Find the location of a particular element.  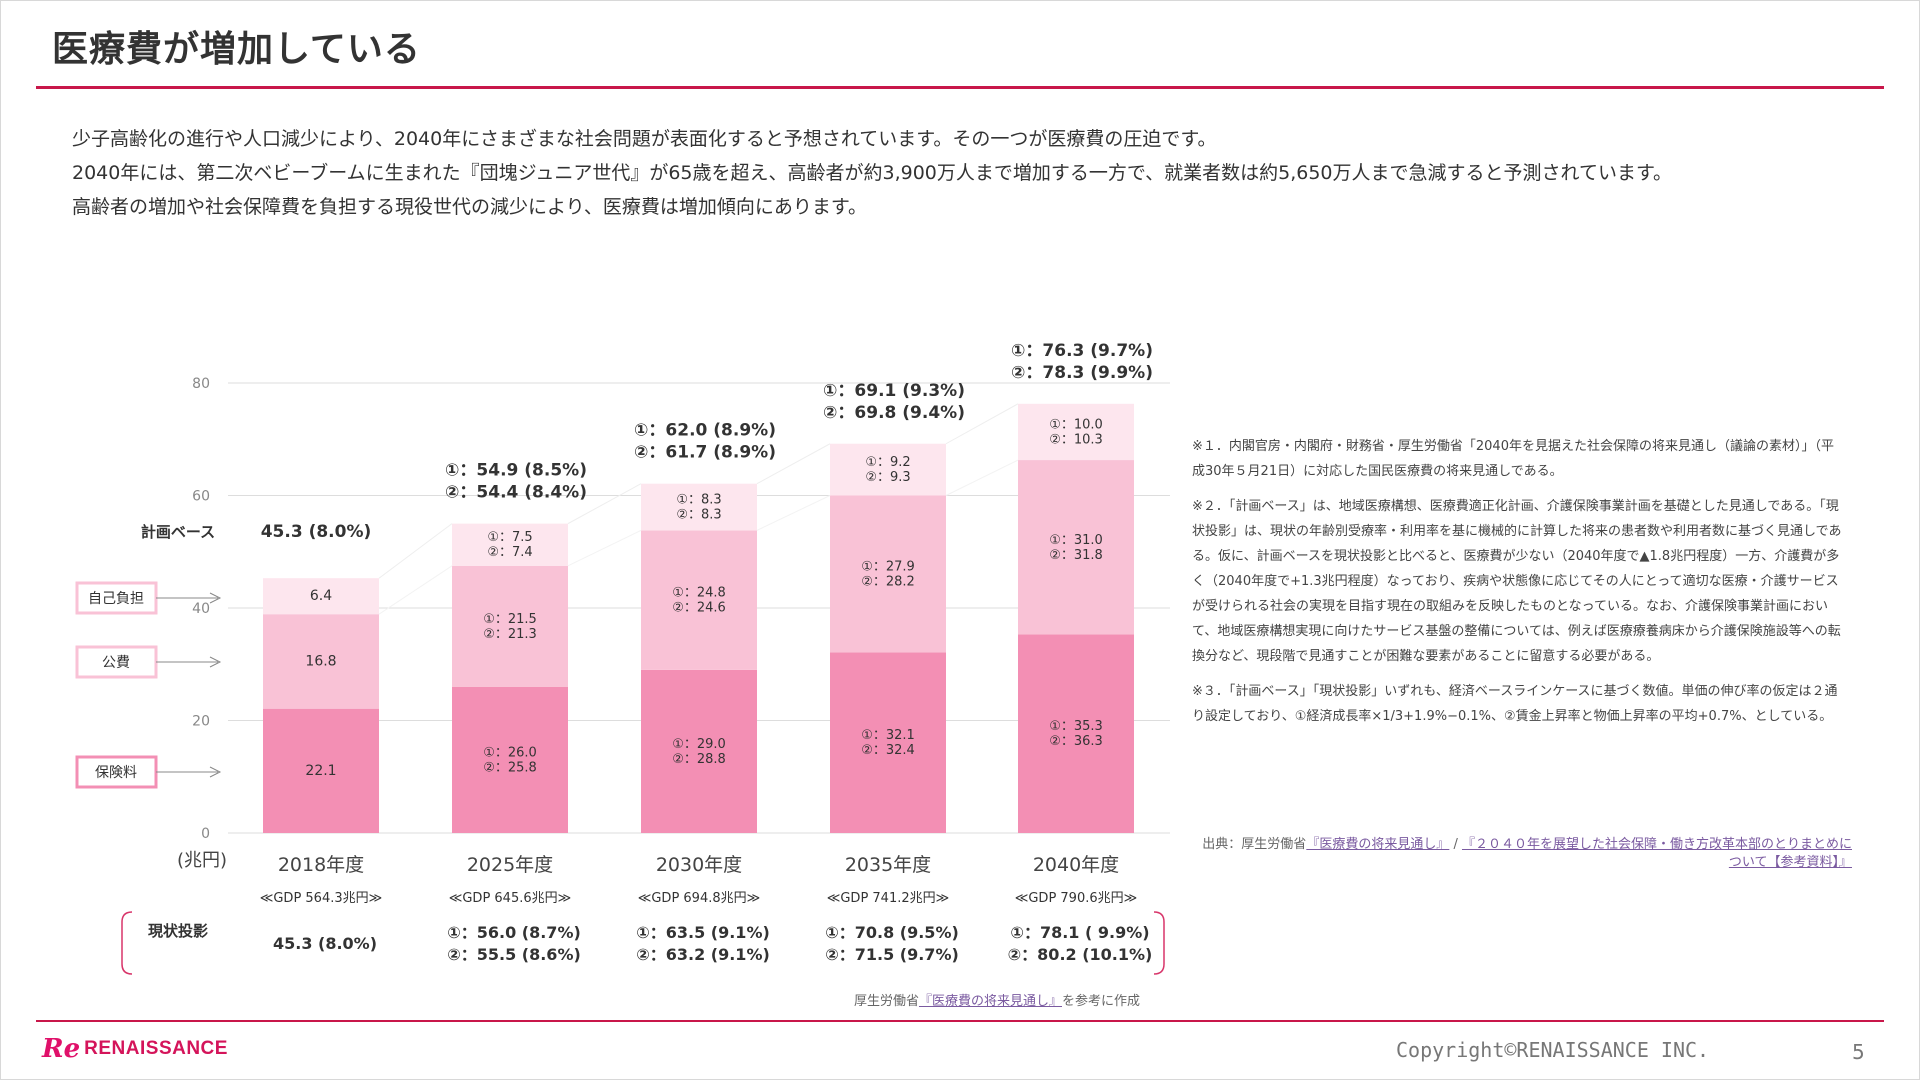

logo-text: RENAISSANCE is located at coordinates (156, 1048).